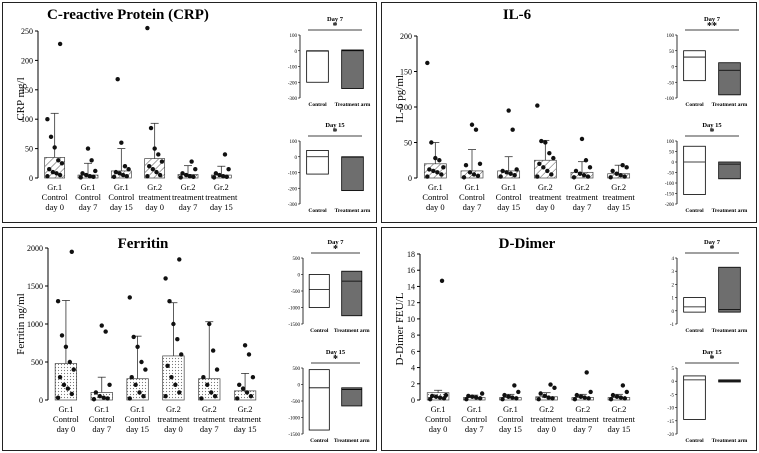  What do you see at coordinates (670, 184) in the screenshot?
I see `y-tick-label: -100` at bounding box center [670, 184].